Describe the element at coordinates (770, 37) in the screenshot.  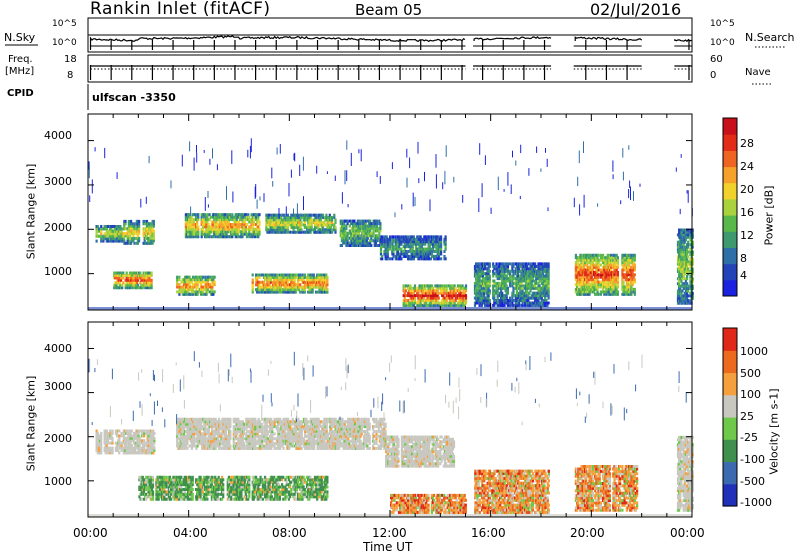
I see `nsearch-label: N.Search` at that location.